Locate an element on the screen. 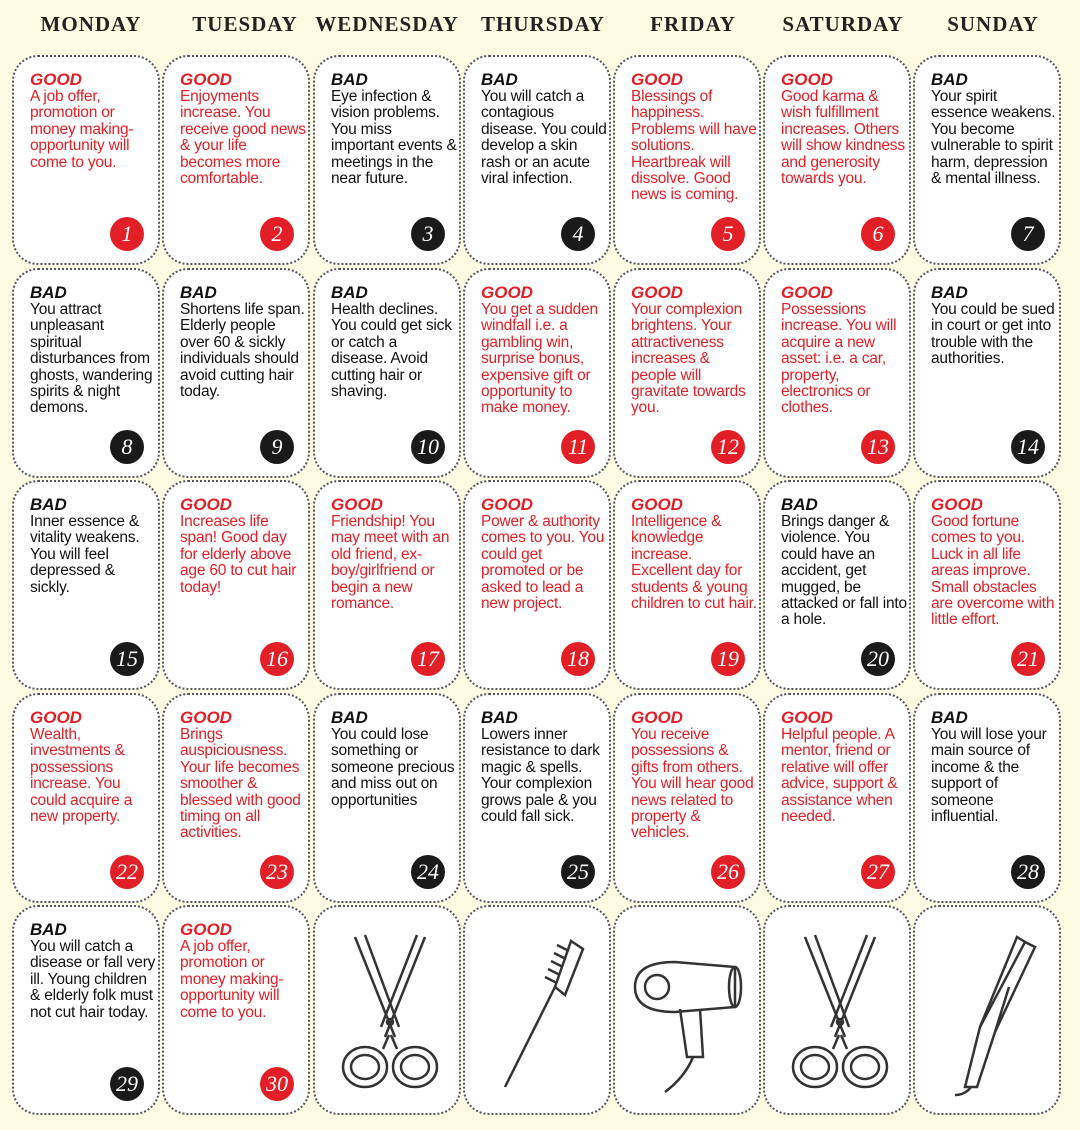  day-number-badge: 15 is located at coordinates (127, 659).